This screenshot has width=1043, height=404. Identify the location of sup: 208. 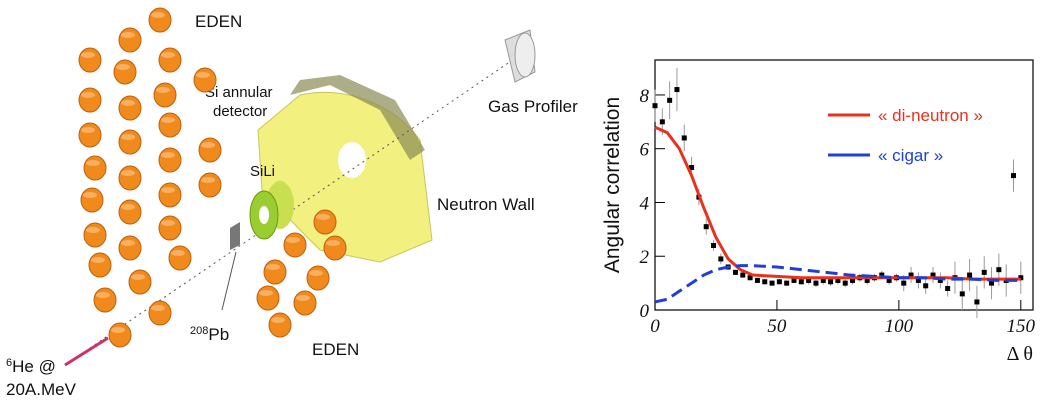
(199, 331).